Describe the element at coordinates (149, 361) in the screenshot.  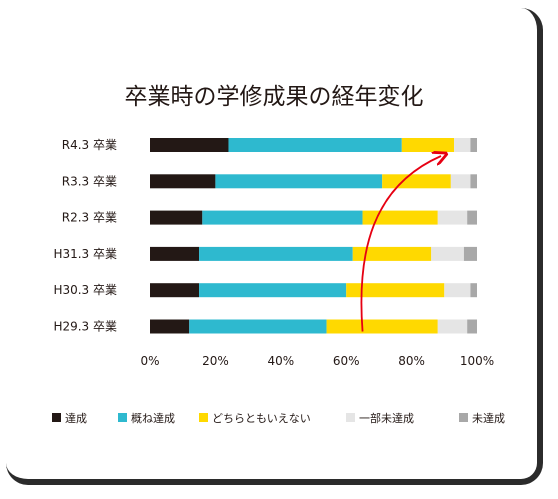
I see `x-tick-label: 0%` at that location.